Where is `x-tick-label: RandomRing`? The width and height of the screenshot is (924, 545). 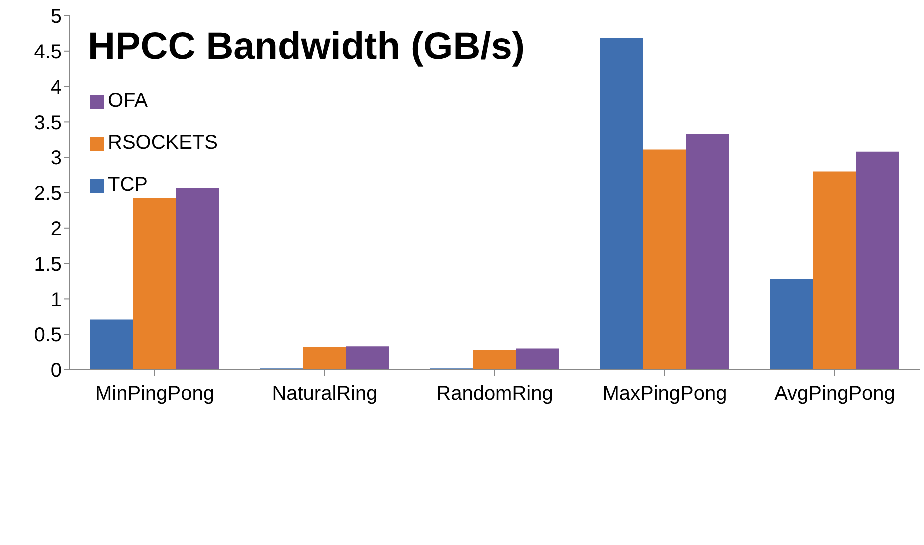
x-tick-label: RandomRing is located at coordinates (495, 394).